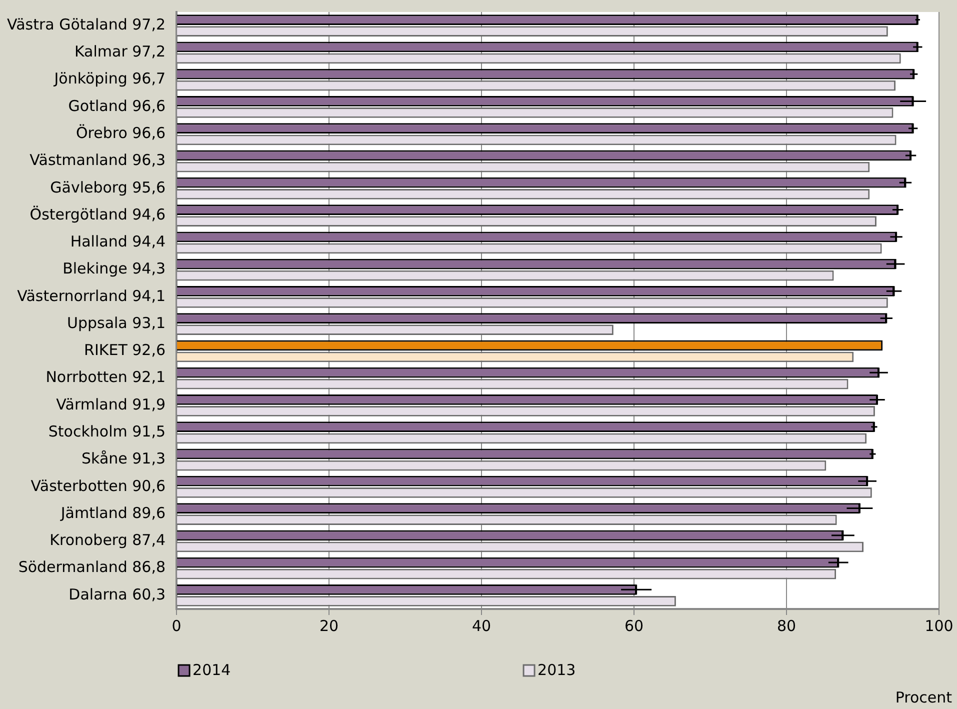  I want to click on x-tick-label: 100, so click(939, 625).